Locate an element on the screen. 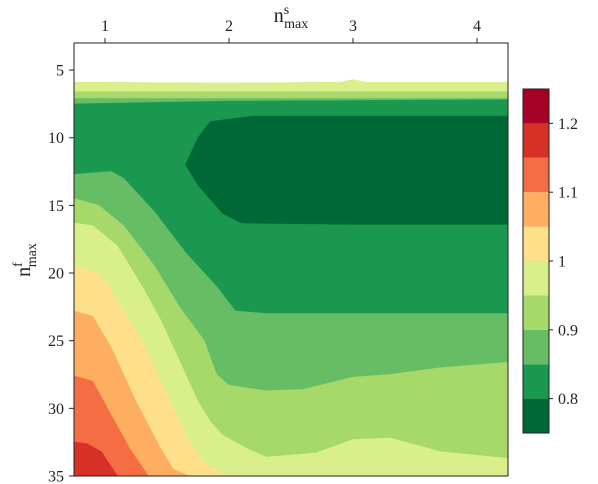 The image size is (598, 484). y-tick-label: 15 is located at coordinates (56, 206).